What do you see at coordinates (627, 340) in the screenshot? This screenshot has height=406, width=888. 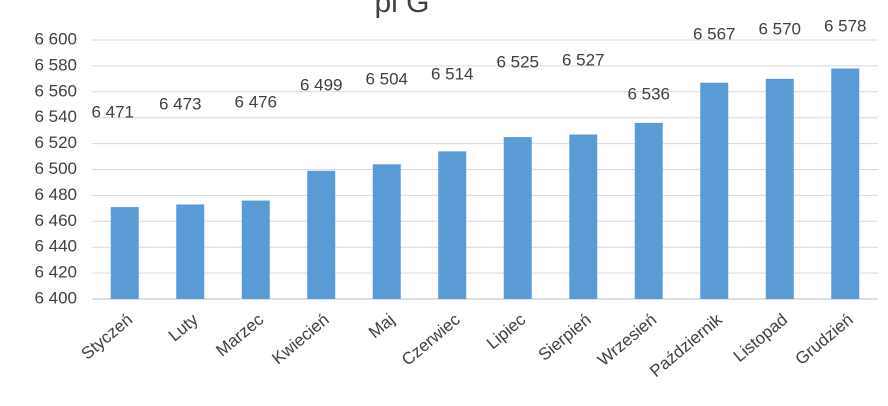 I see `x-tick-label: Wrzesień` at bounding box center [627, 340].